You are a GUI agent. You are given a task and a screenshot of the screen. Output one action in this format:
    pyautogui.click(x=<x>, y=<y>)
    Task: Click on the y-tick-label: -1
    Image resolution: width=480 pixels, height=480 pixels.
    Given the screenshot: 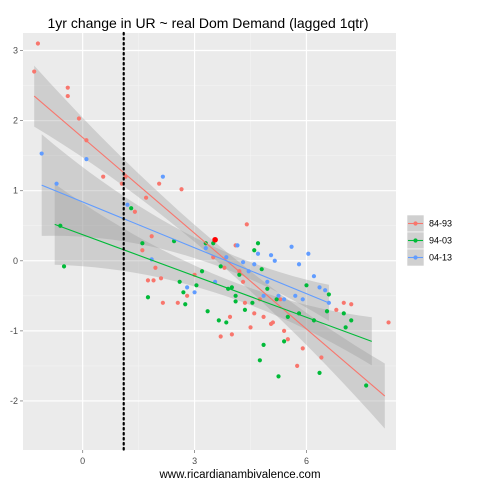 What is the action you would take?
    pyautogui.click(x=14, y=331)
    